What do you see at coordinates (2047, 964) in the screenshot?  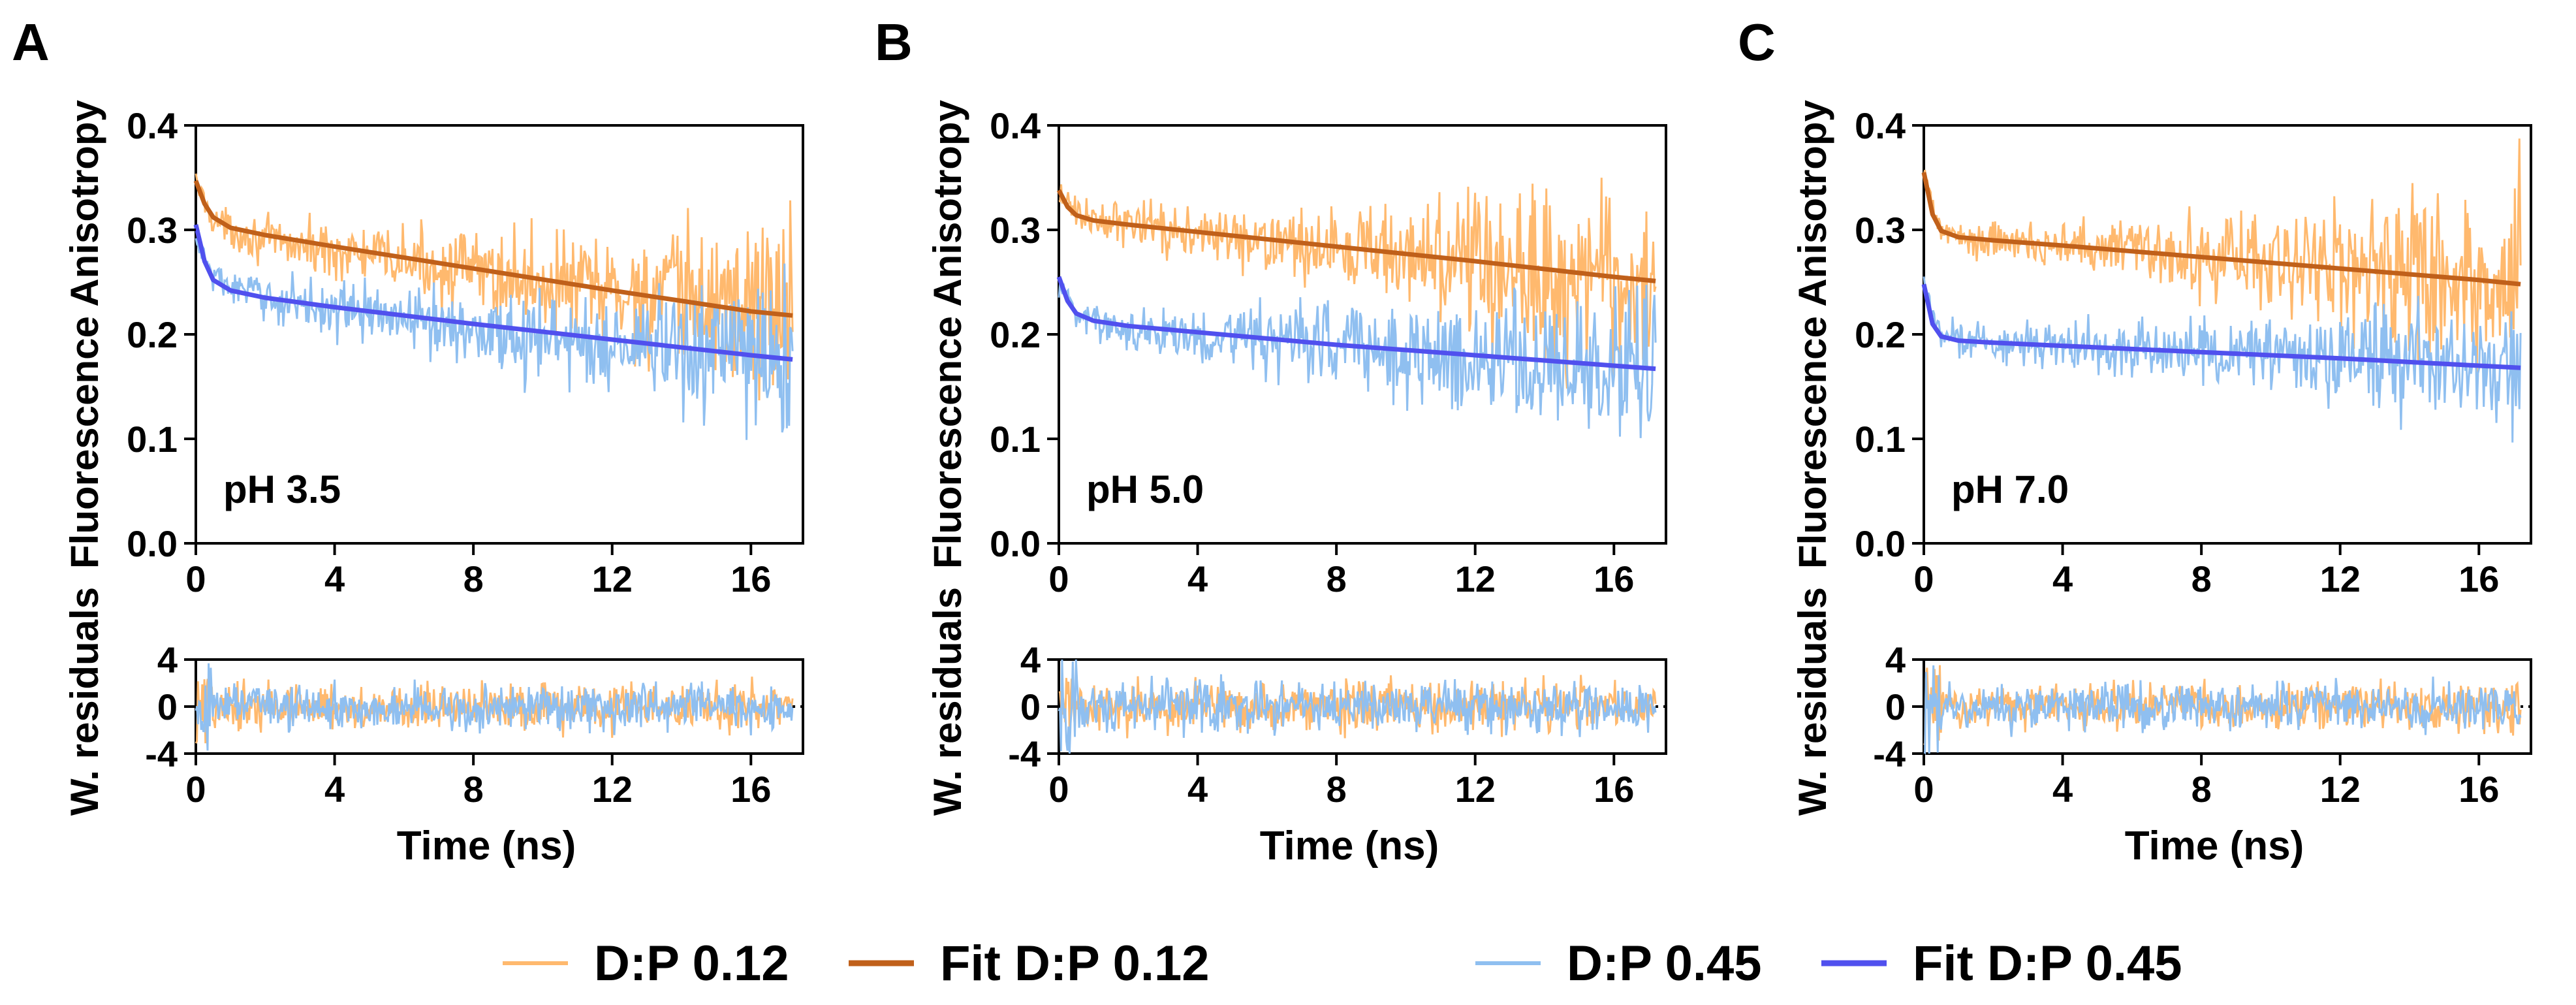 I see `legend-label: Fit D:P 0.45` at bounding box center [2047, 964].